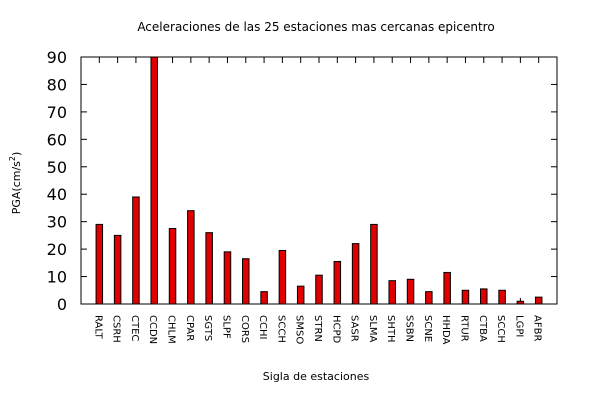 Image resolution: width=590 pixels, height=400 pixels. I want to click on x-tick-label: SGTS, so click(207, 328).